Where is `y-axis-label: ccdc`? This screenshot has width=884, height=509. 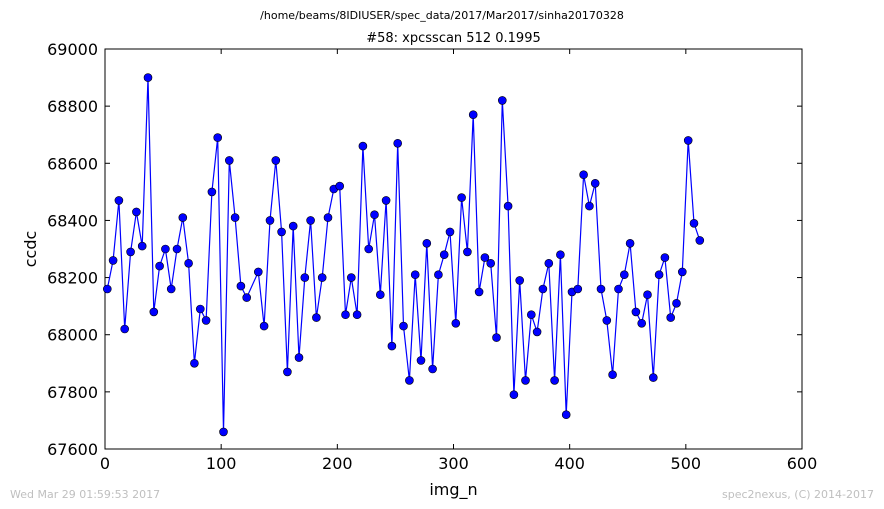 y-axis-label: ccdc is located at coordinates (30, 249).